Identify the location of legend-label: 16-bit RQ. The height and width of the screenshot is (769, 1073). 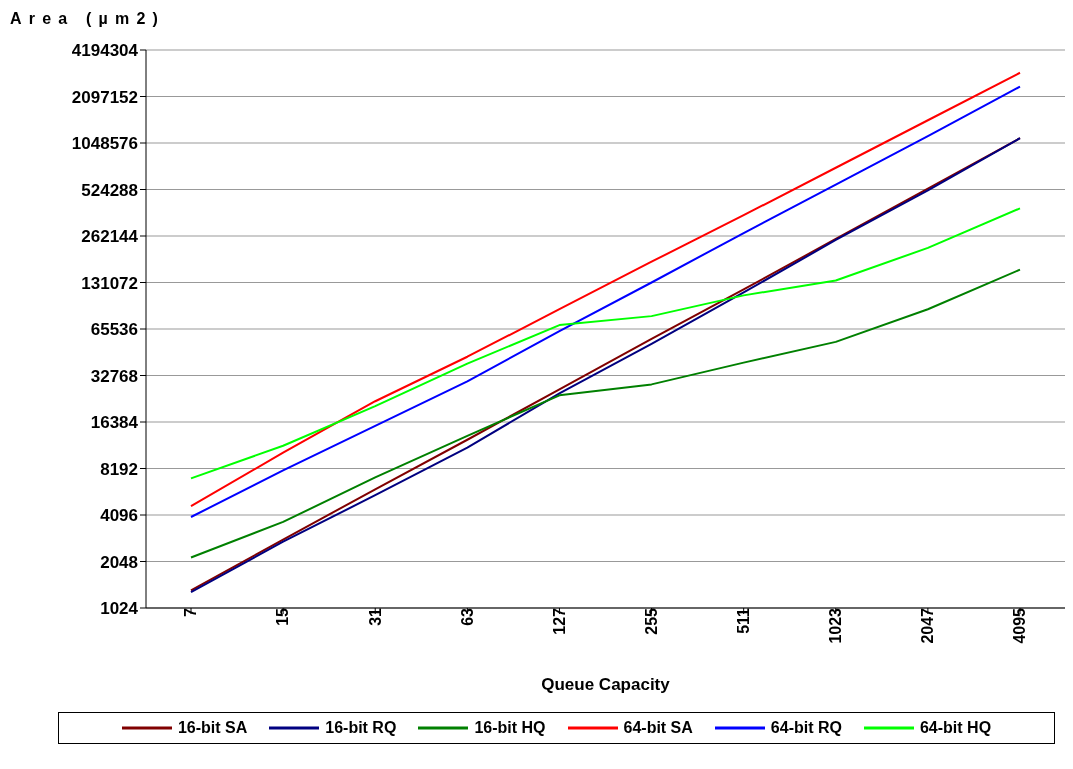
(361, 728).